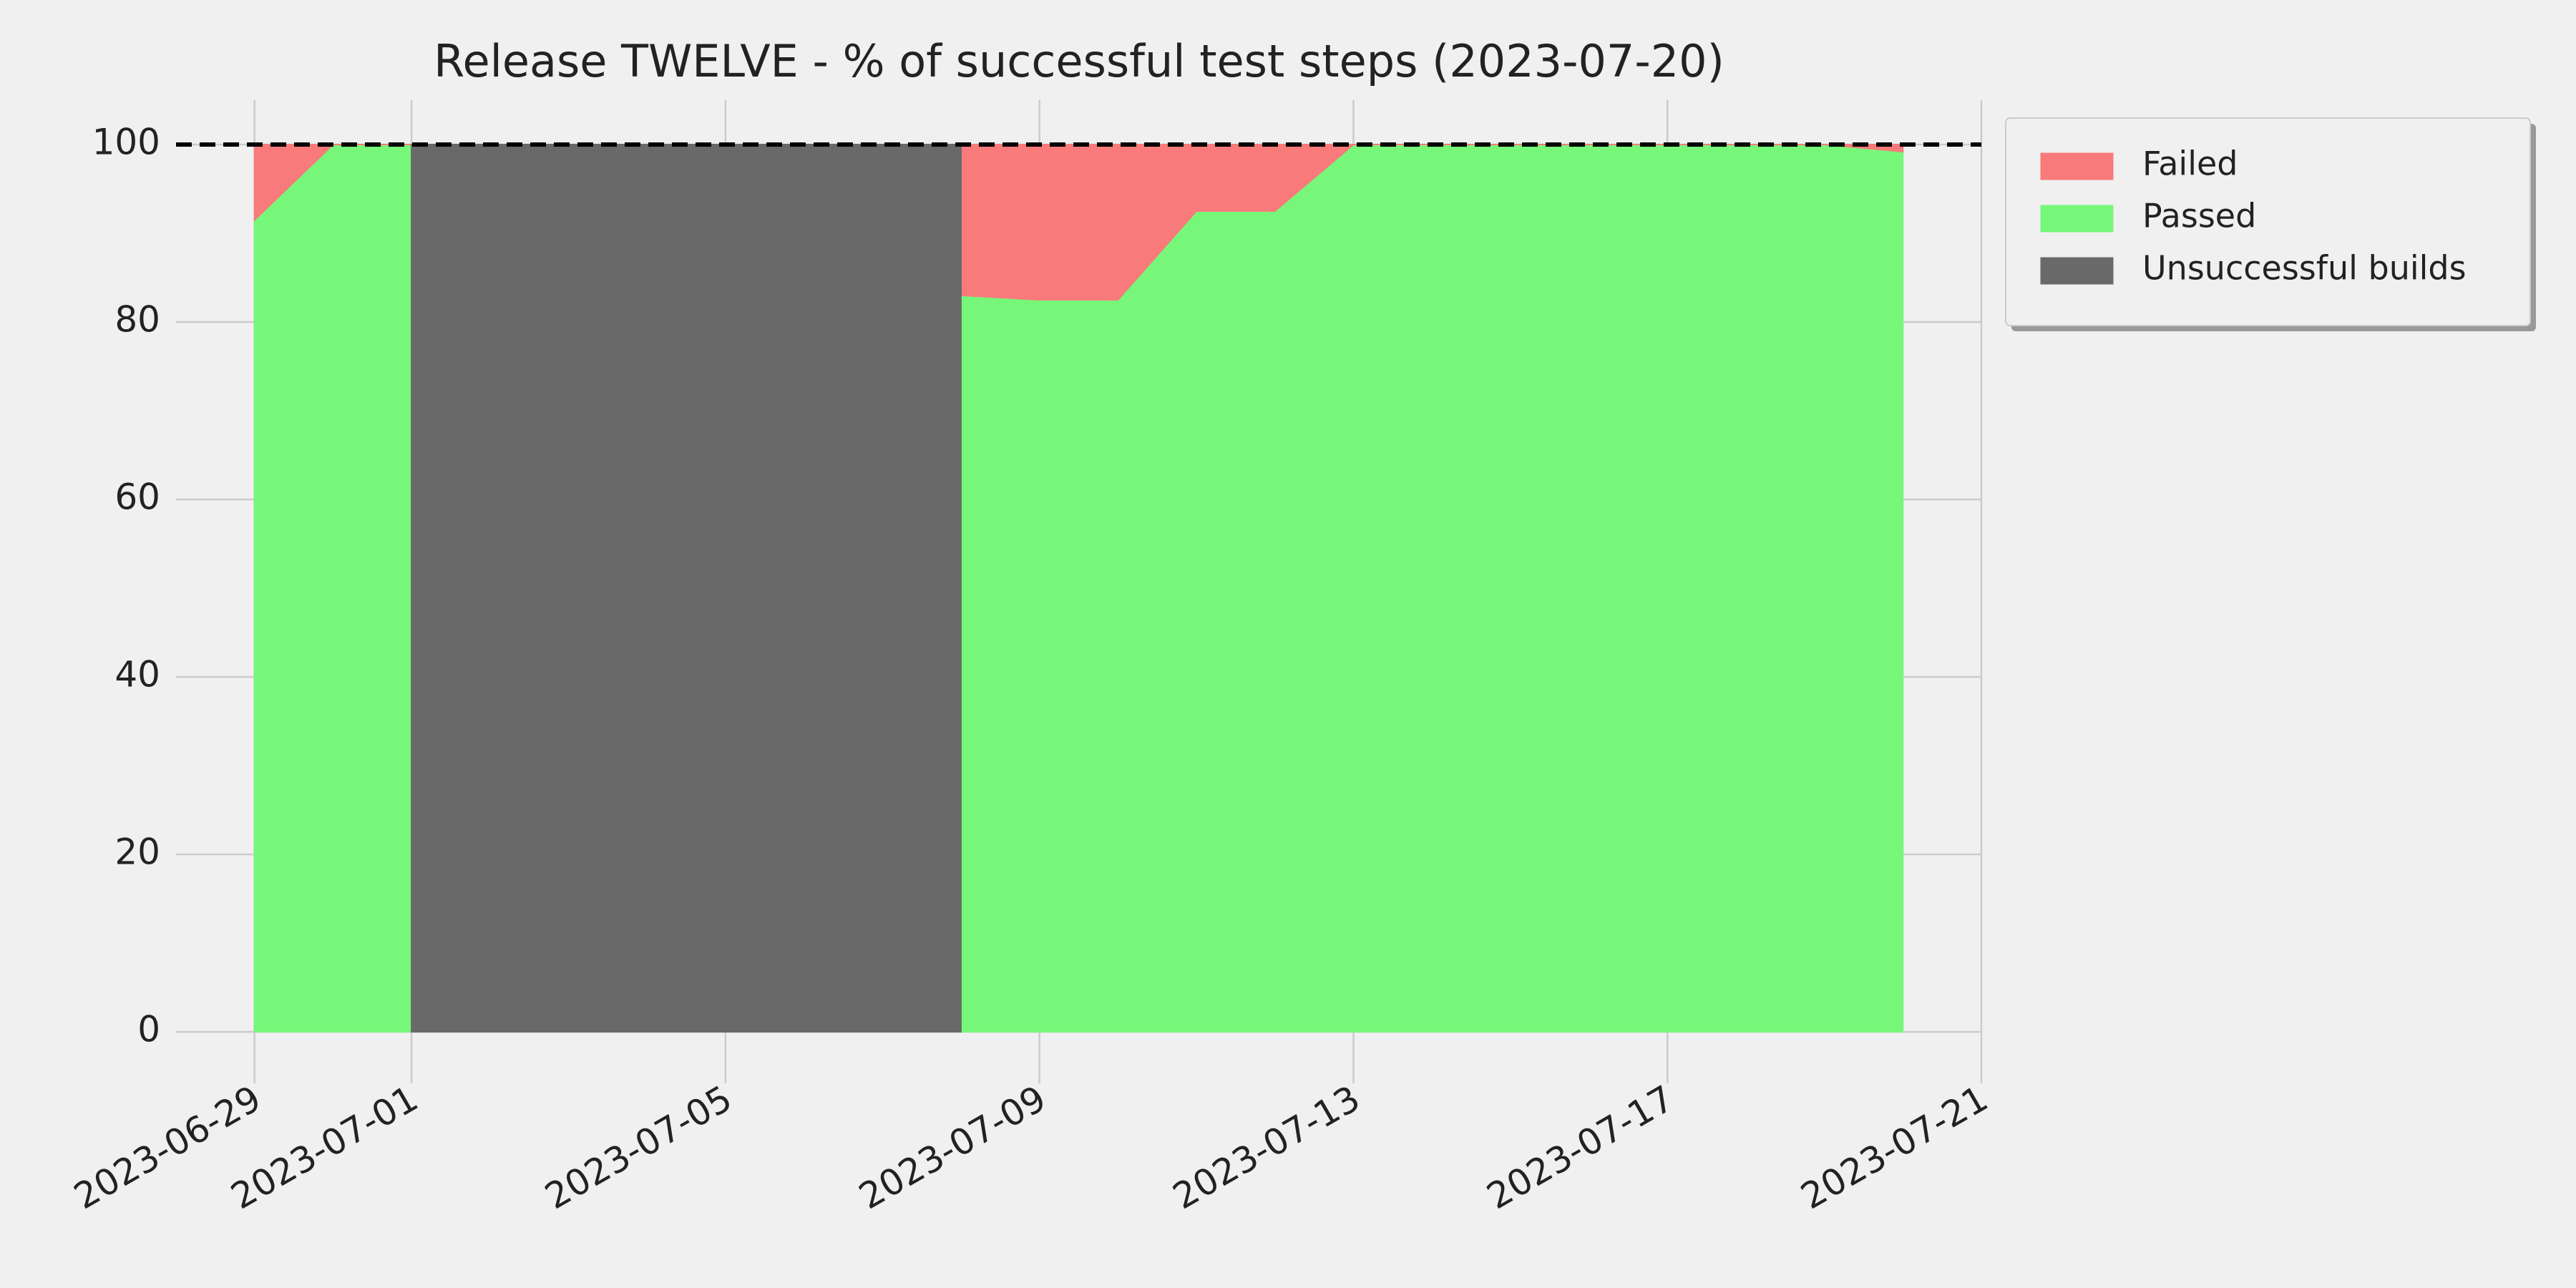 Image resolution: width=2576 pixels, height=1288 pixels. Describe the element at coordinates (2190, 164) in the screenshot. I see `legend-label: Failed` at that location.